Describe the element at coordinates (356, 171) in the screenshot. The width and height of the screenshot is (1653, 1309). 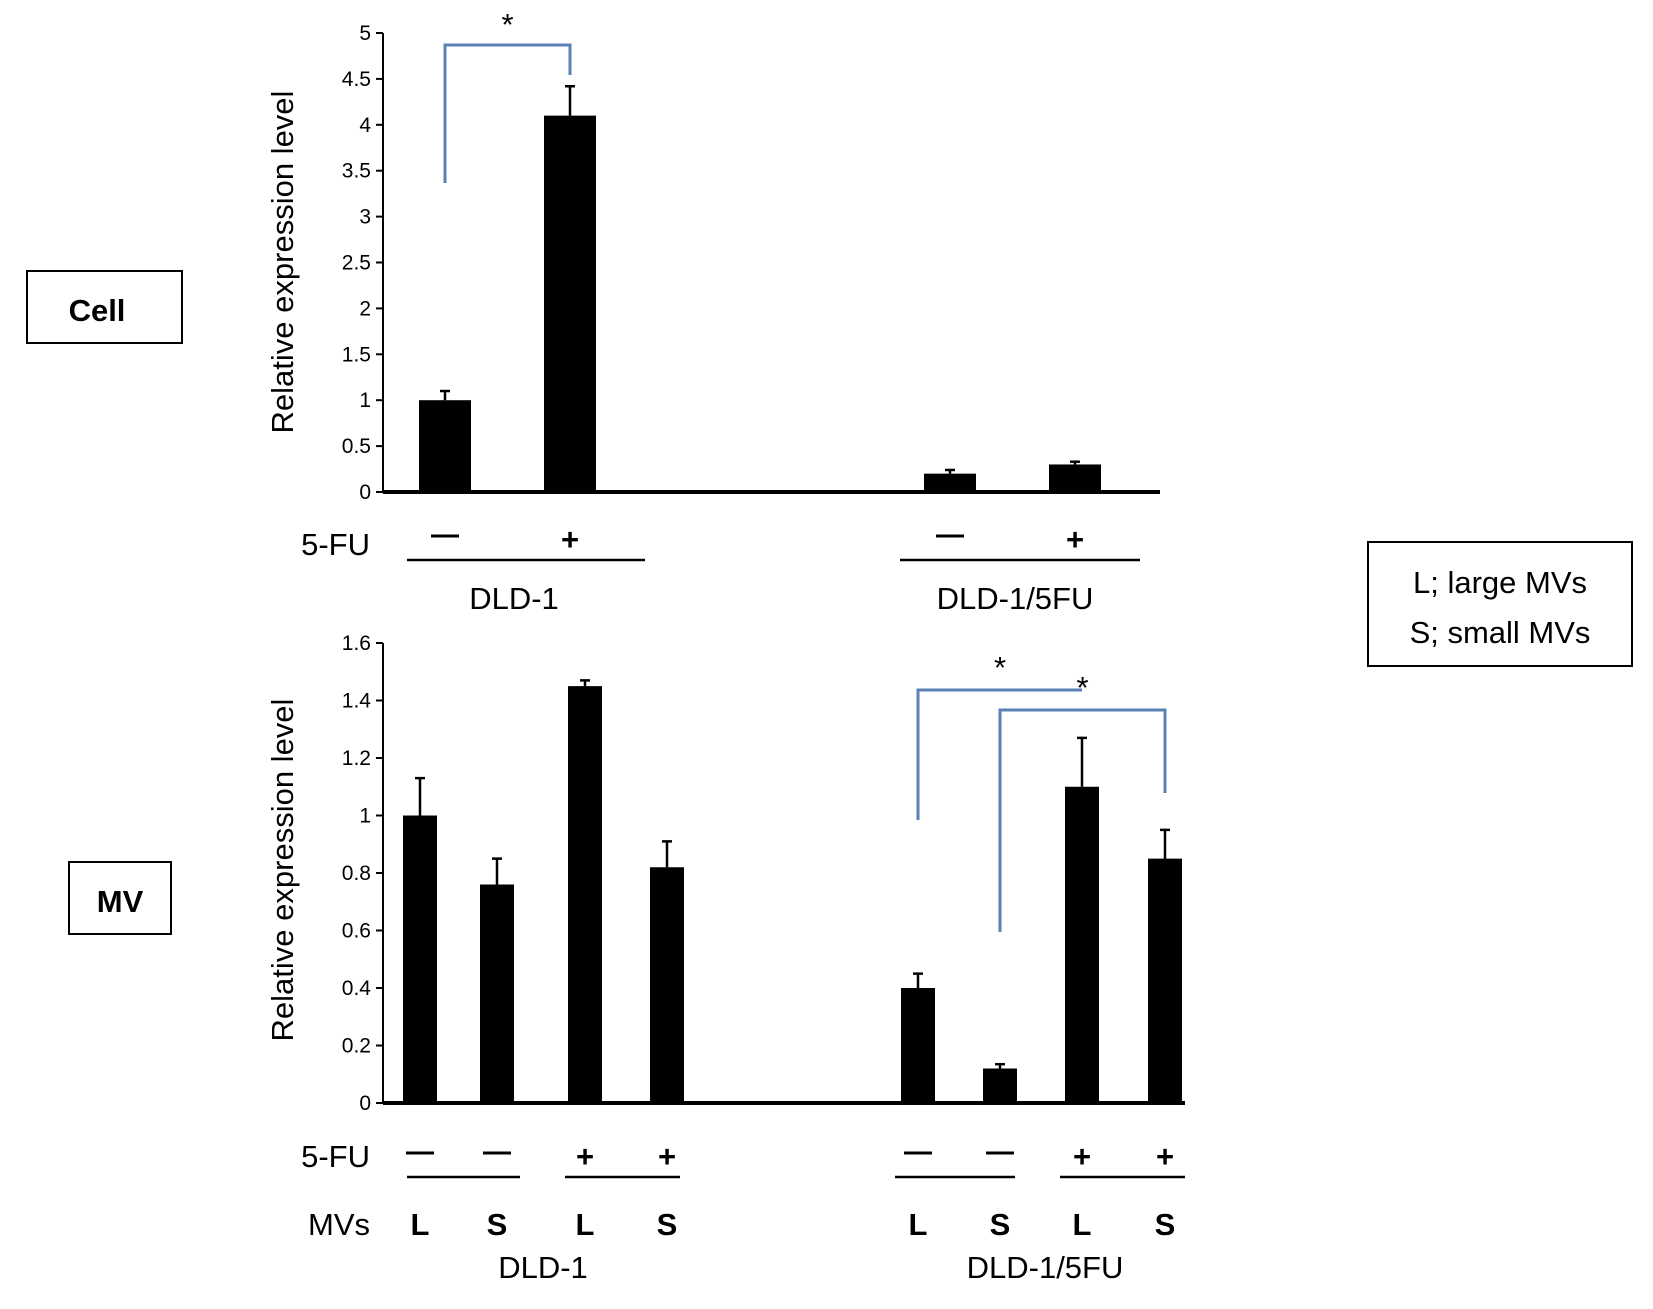
I see `y-tick-label: 3.5` at that location.